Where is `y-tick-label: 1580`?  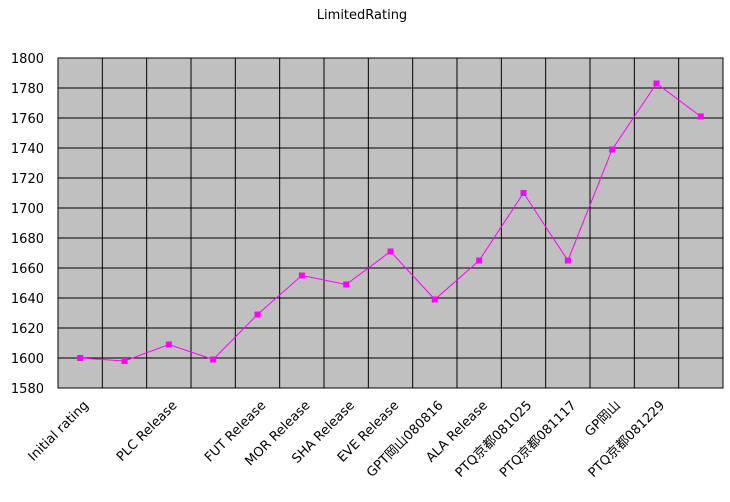 y-tick-label: 1580 is located at coordinates (27, 389).